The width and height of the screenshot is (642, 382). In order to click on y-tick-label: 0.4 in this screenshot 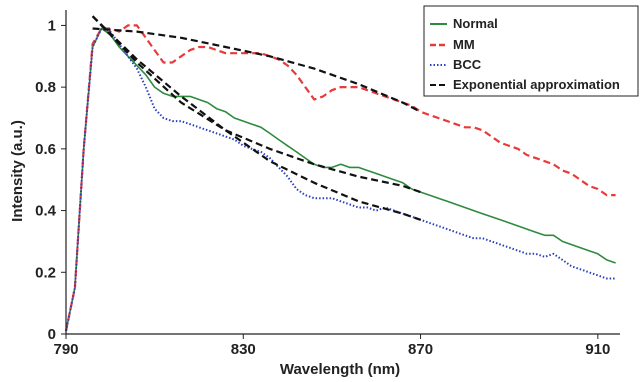, I will do `click(46, 211)`.